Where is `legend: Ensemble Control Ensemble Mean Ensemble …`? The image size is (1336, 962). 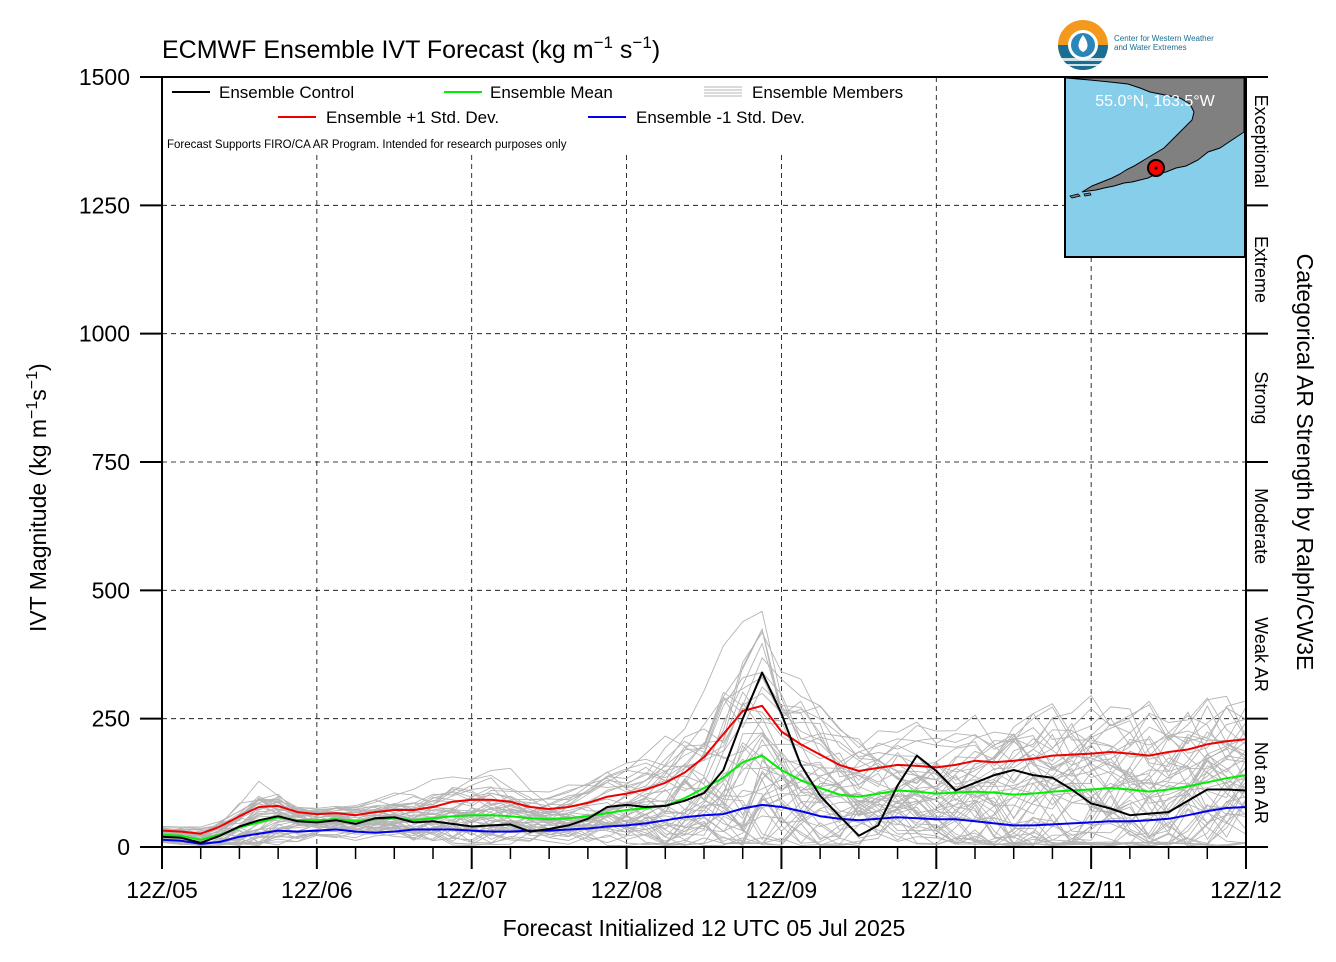 legend: Ensemble Control Ensemble Mean Ensemble … is located at coordinates (535, 117).